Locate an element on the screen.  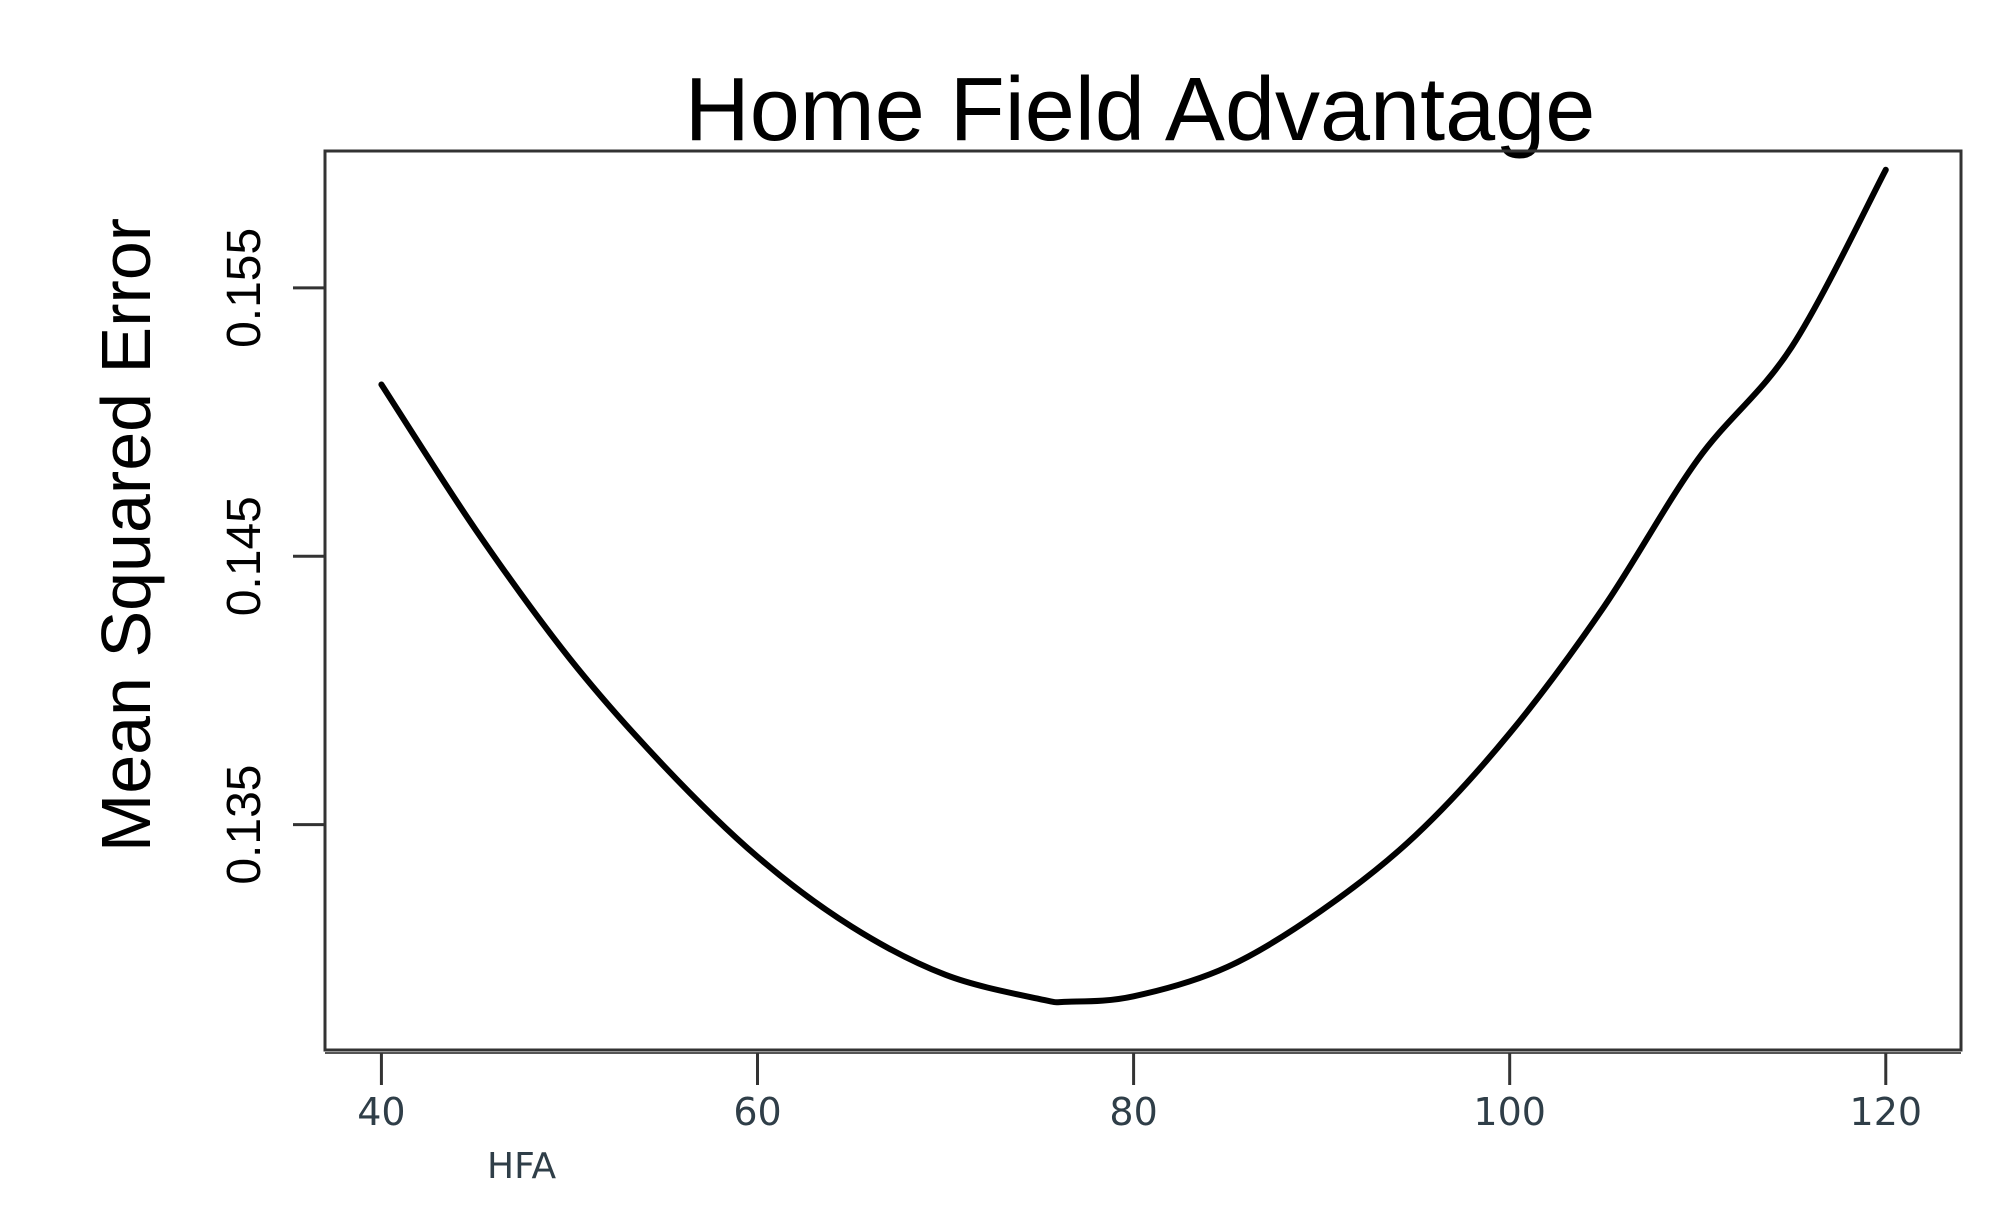
x-tick-label: 120 is located at coordinates (1886, 1112).